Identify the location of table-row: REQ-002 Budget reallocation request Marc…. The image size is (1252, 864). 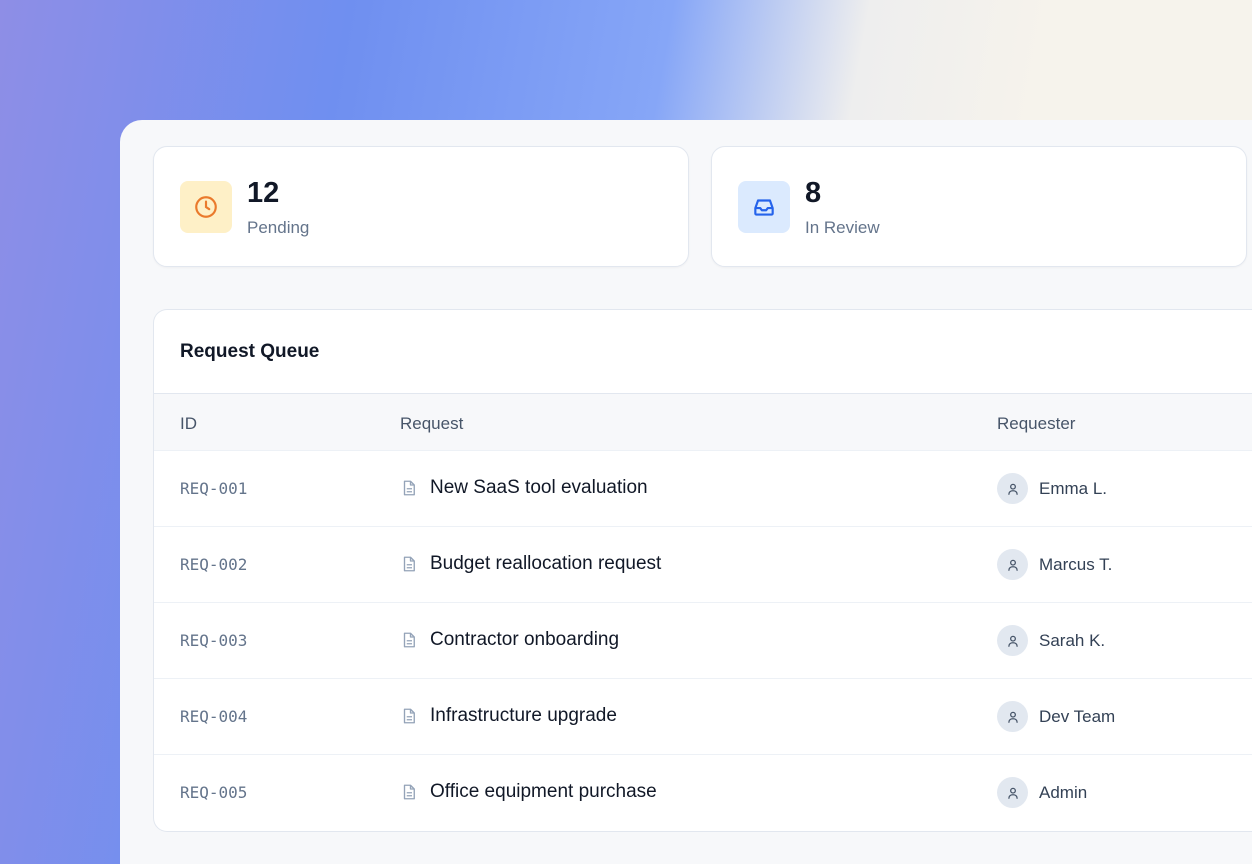
(703, 564).